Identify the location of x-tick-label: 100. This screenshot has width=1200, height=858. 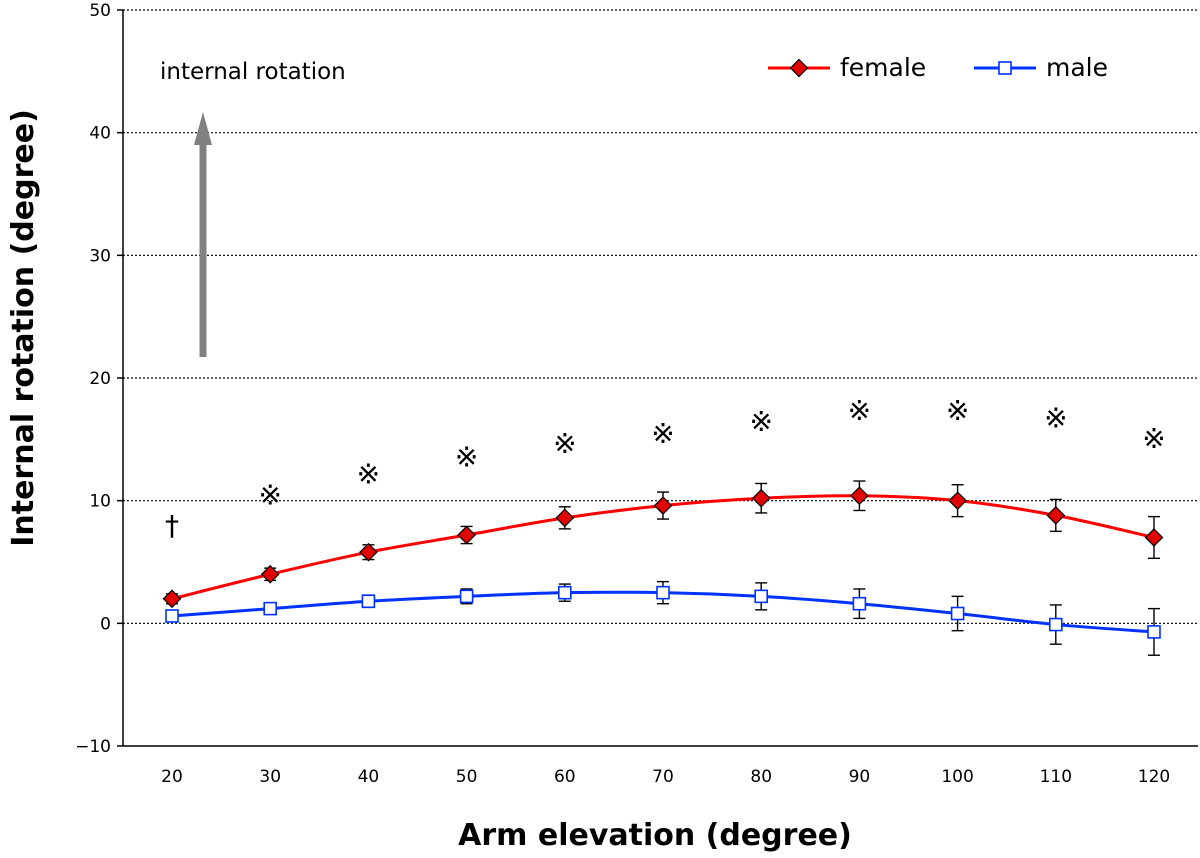
(957, 777).